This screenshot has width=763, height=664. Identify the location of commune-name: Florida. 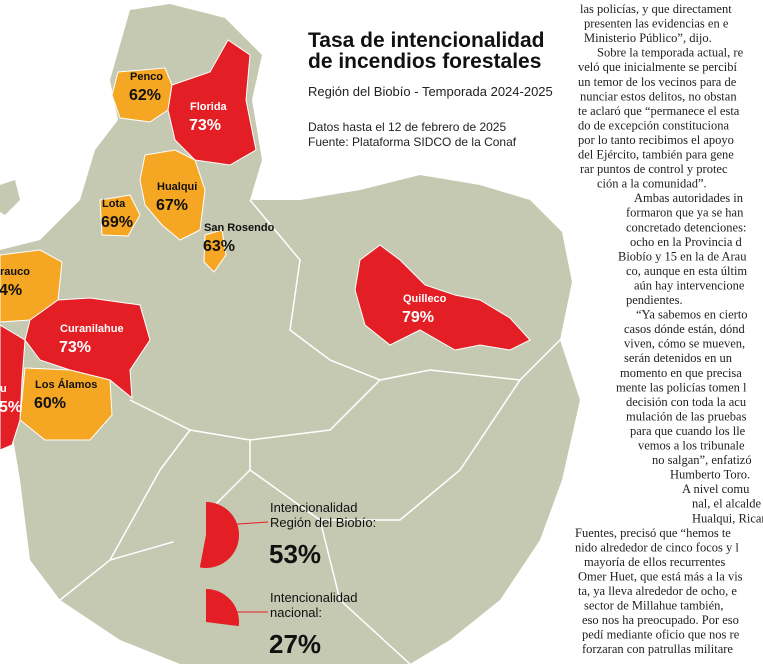
(209, 107).